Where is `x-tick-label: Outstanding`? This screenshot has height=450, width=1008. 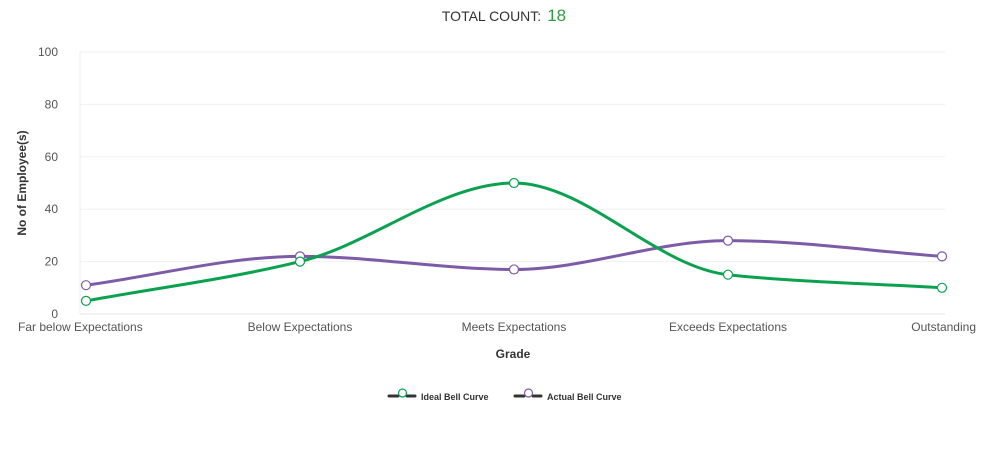
x-tick-label: Outstanding is located at coordinates (943, 327).